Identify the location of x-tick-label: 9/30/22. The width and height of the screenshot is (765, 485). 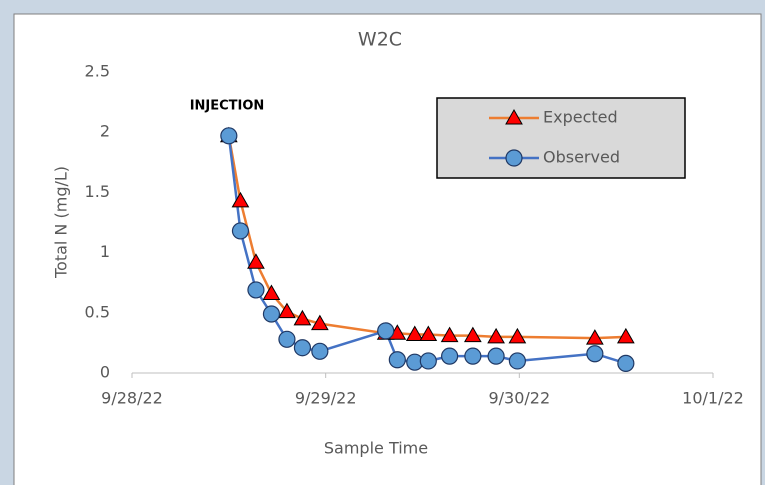
(519, 398).